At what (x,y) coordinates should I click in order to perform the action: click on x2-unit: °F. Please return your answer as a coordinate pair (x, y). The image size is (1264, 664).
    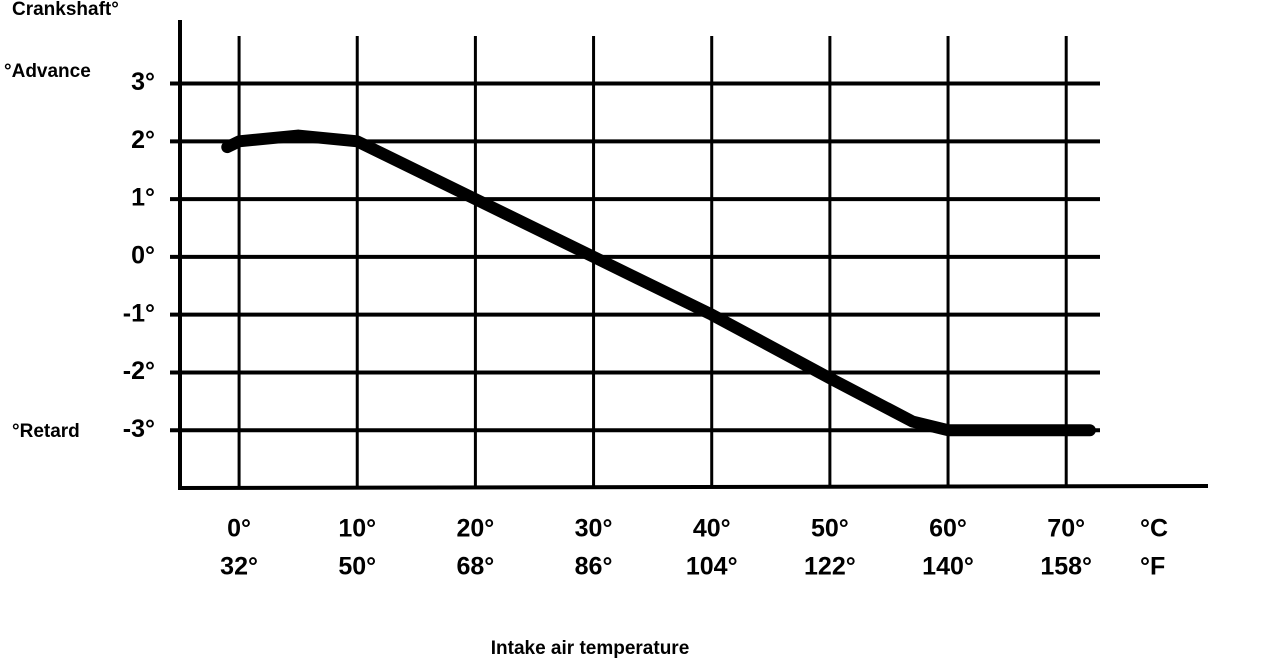
    Looking at the image, I should click on (1152, 567).